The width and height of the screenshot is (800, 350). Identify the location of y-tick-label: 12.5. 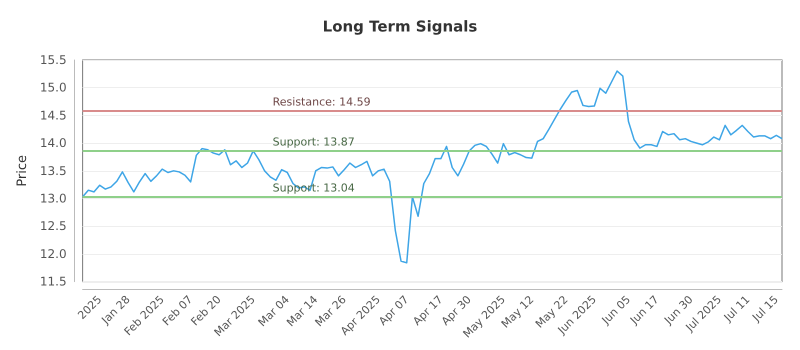
(53, 226).